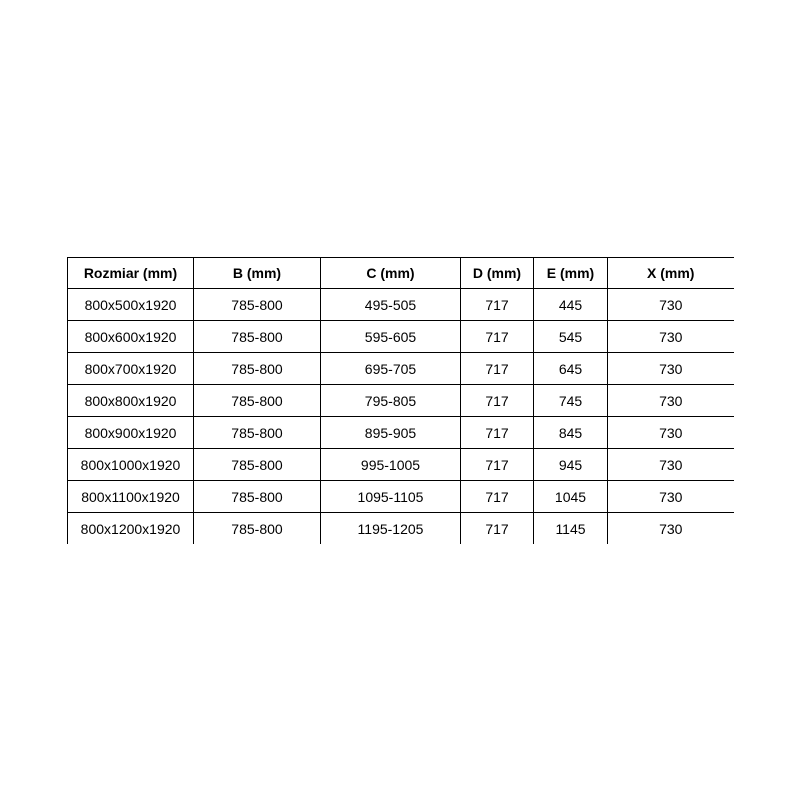  I want to click on table-cell: 995-1005, so click(390, 464).